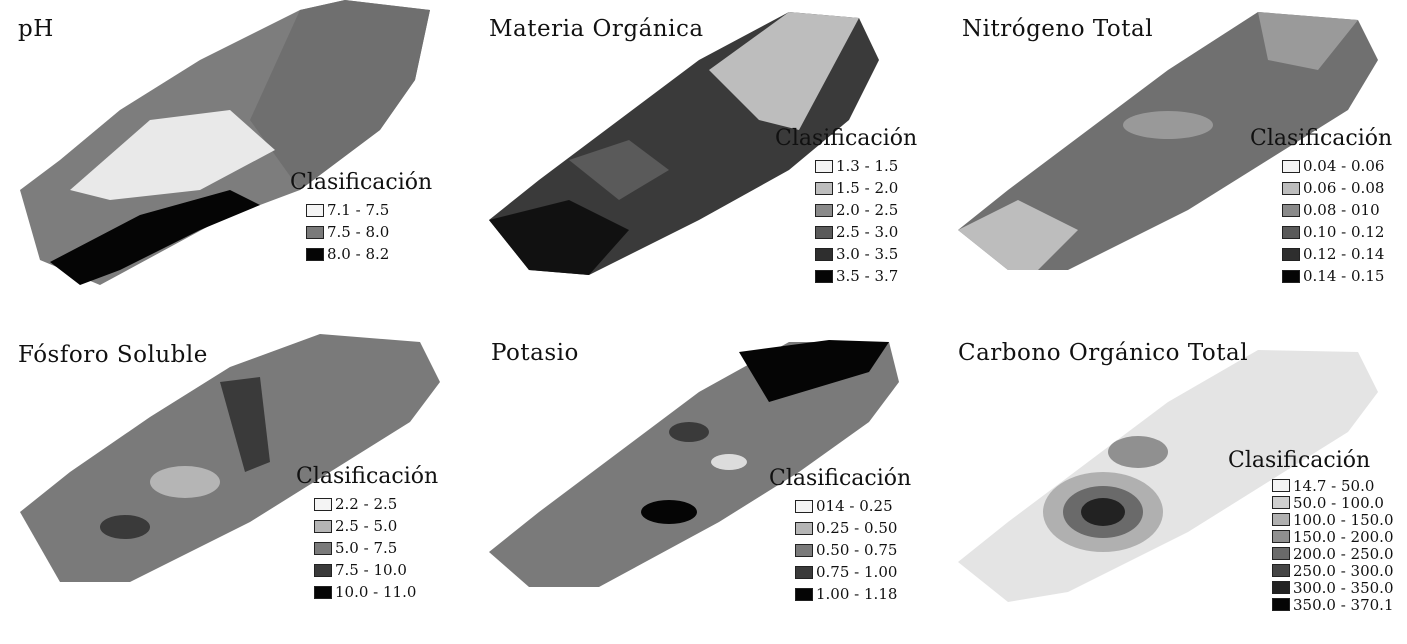 This screenshot has width=1407, height=644. I want to click on legend-label: 200.0 - 250.0, so click(1343, 553).